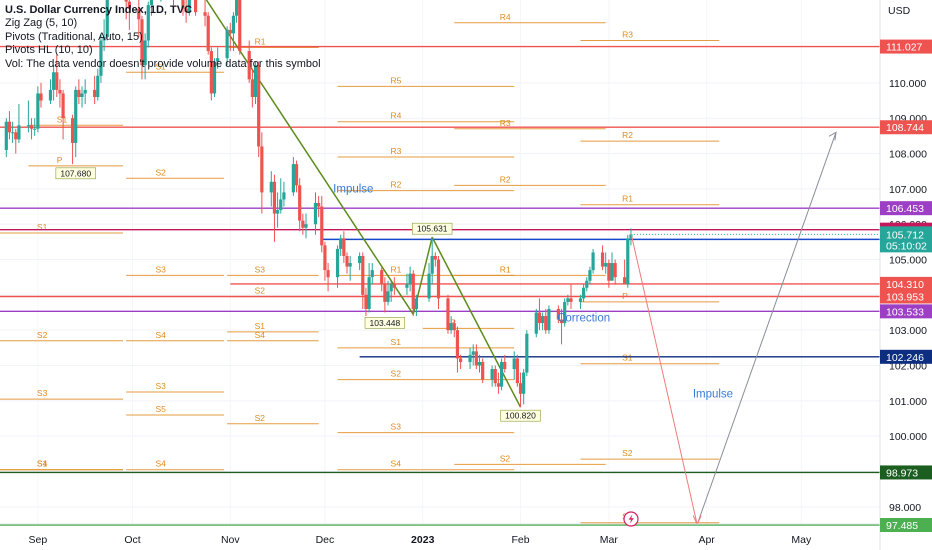  I want to click on price-tick-label: 105.000, so click(908, 261).